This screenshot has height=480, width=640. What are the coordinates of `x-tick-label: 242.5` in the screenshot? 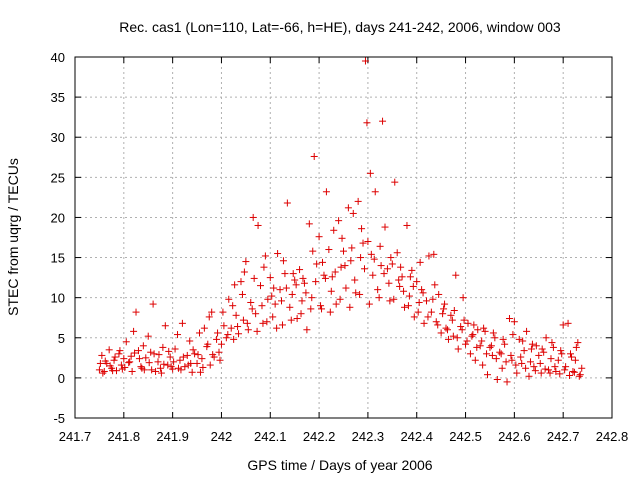 It's located at (465, 436).